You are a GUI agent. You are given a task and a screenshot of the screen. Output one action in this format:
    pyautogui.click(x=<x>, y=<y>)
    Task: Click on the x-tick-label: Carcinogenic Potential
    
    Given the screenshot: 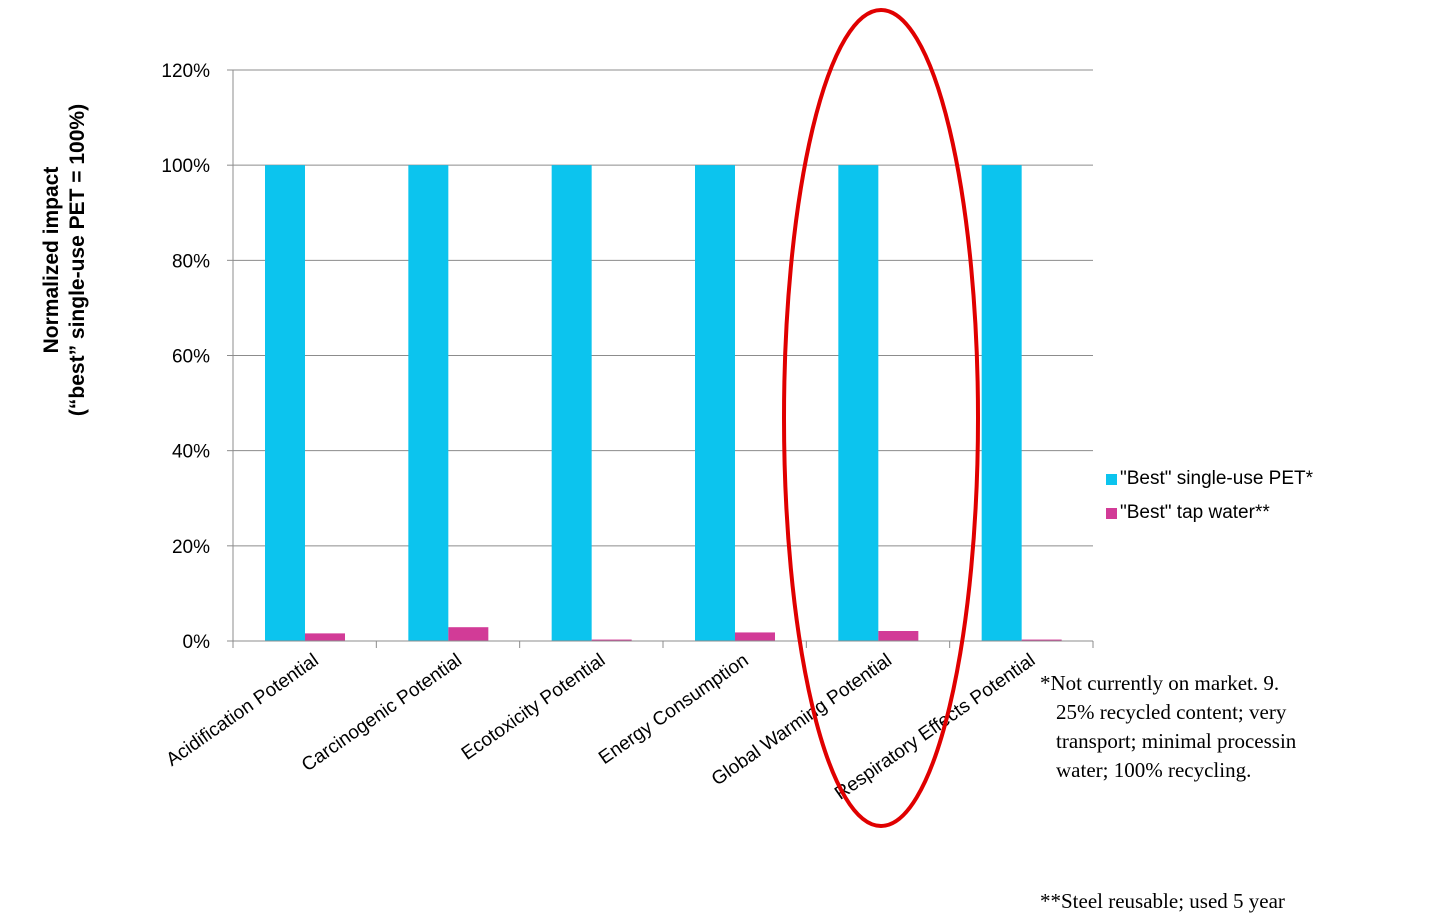 What is the action you would take?
    pyautogui.click(x=382, y=713)
    